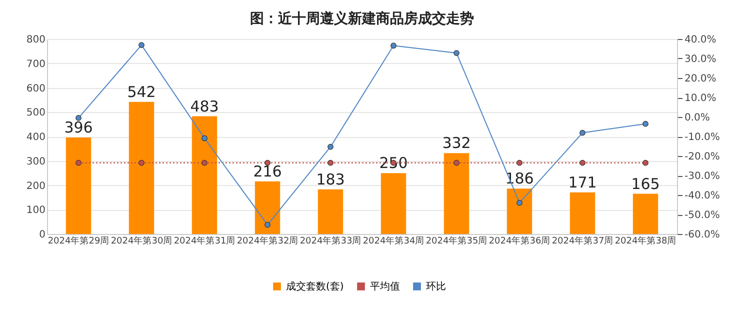  I want to click on legend-label: 平均值, so click(385, 286).